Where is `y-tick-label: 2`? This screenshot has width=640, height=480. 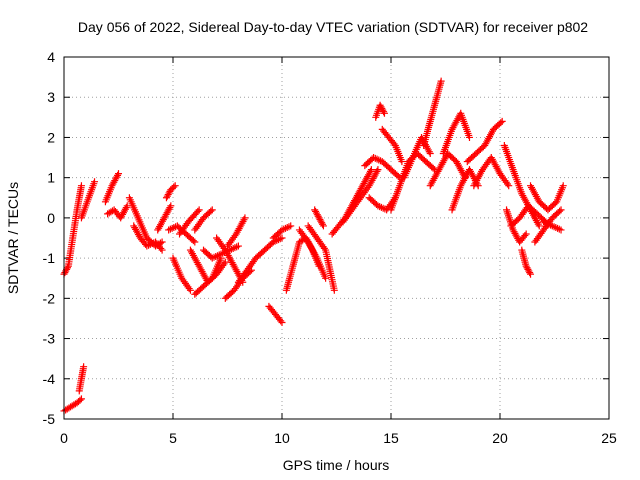 y-tick-label: 2 is located at coordinates (51, 137).